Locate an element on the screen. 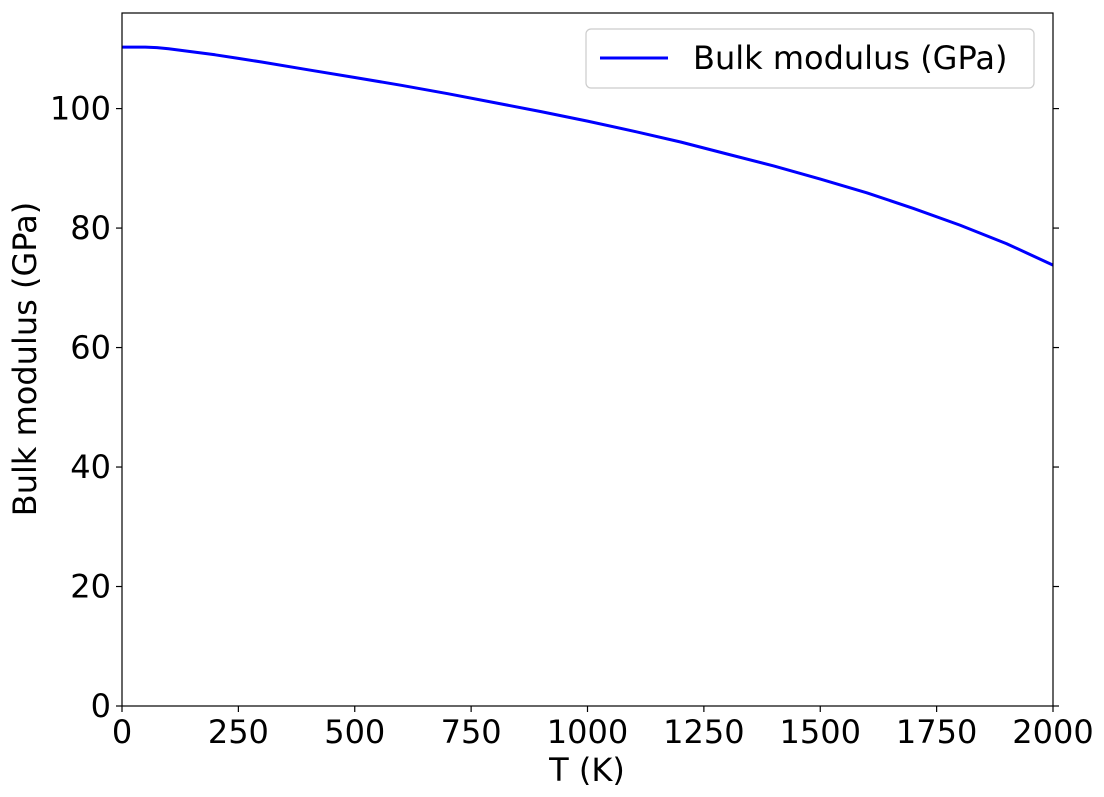 The image size is (1104, 797). x-tick-label: 750 is located at coordinates (471, 732).